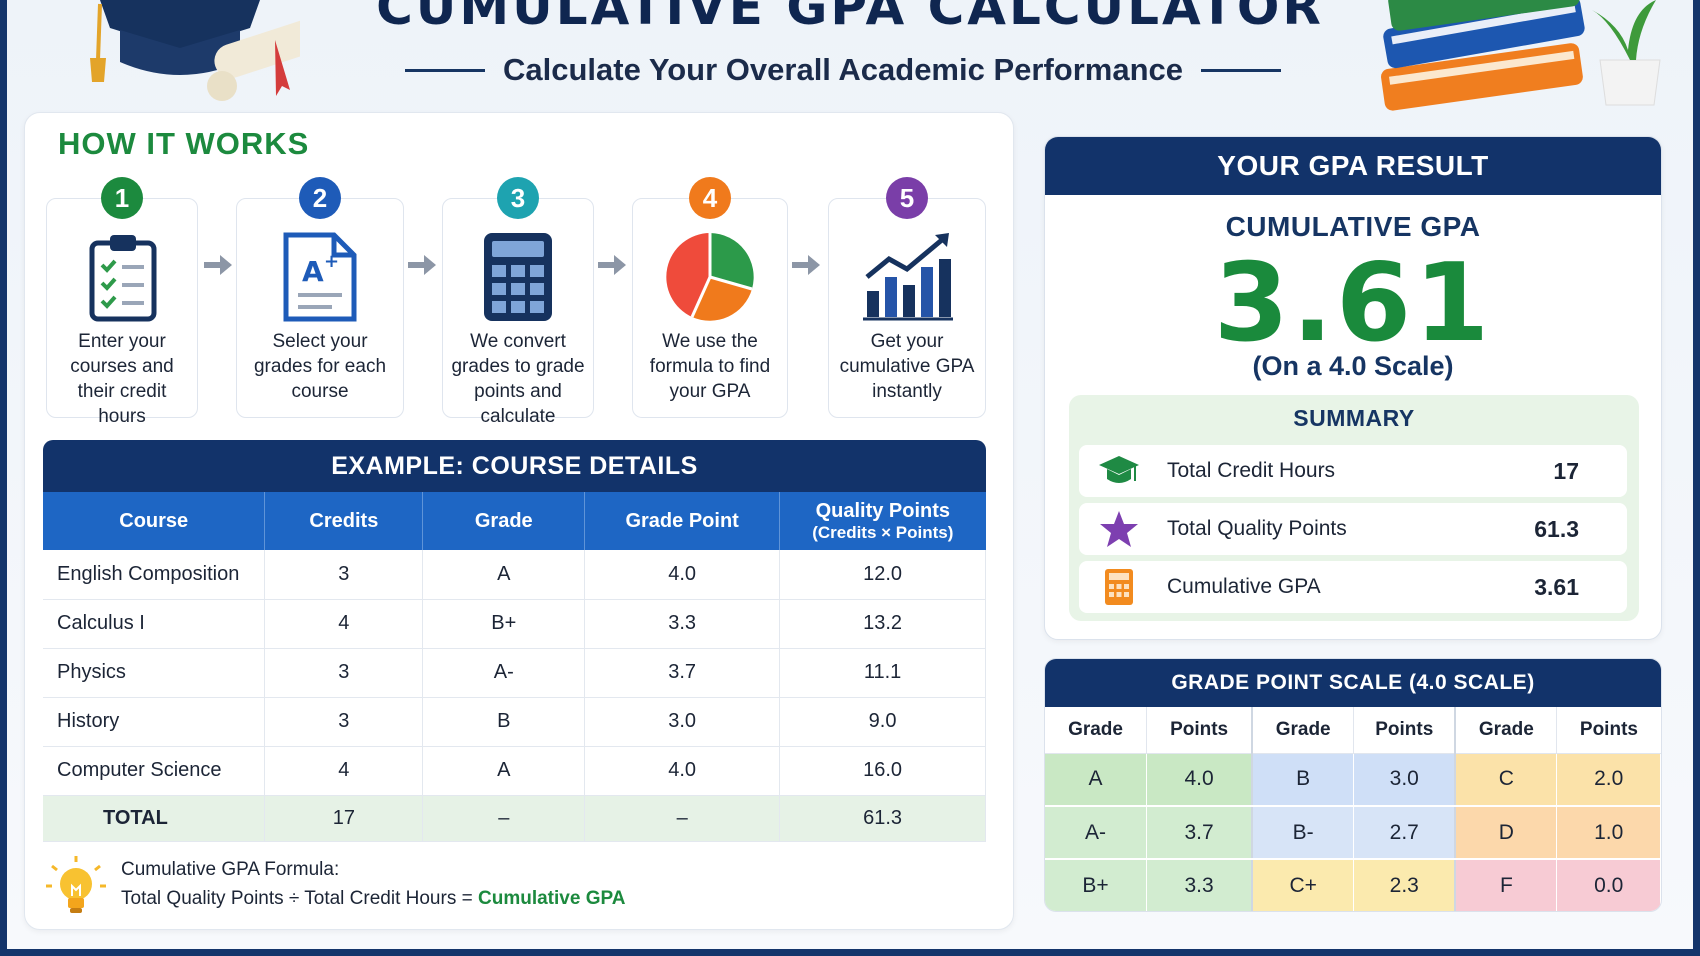 The image size is (1700, 956). I want to click on step-number-3: 3, so click(518, 198).